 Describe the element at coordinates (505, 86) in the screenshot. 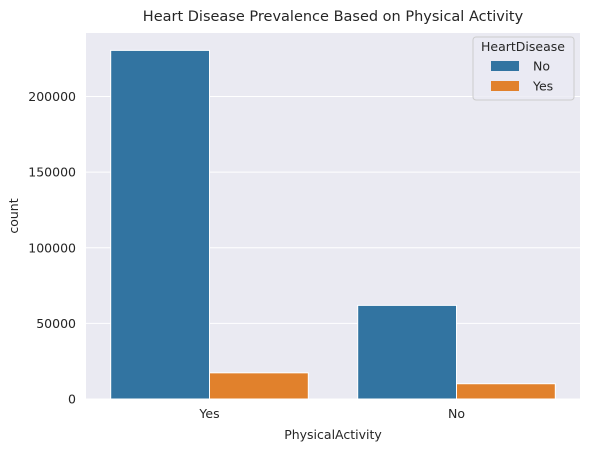

I see `legend-swatch-yes` at that location.